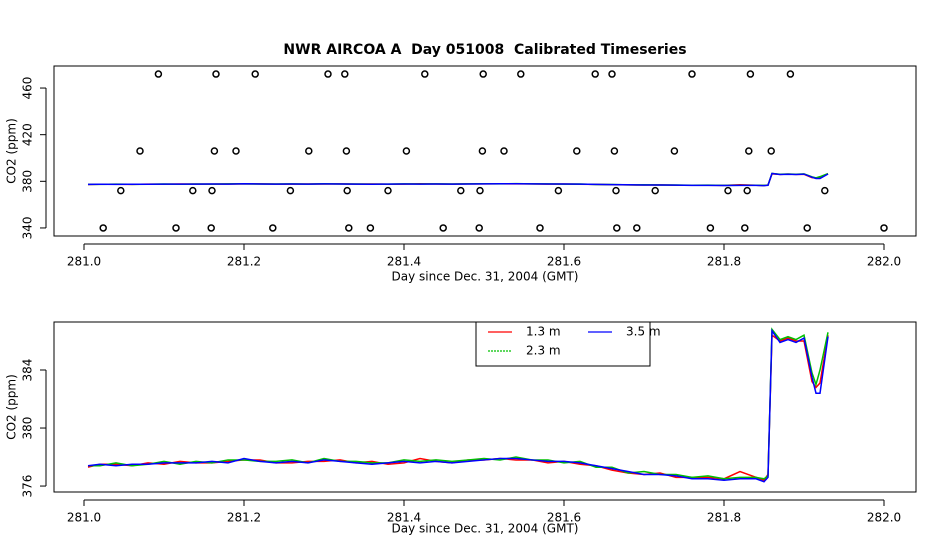 The image size is (936, 540). What do you see at coordinates (28, 134) in the screenshot?
I see `y-tick-label: 420` at bounding box center [28, 134].